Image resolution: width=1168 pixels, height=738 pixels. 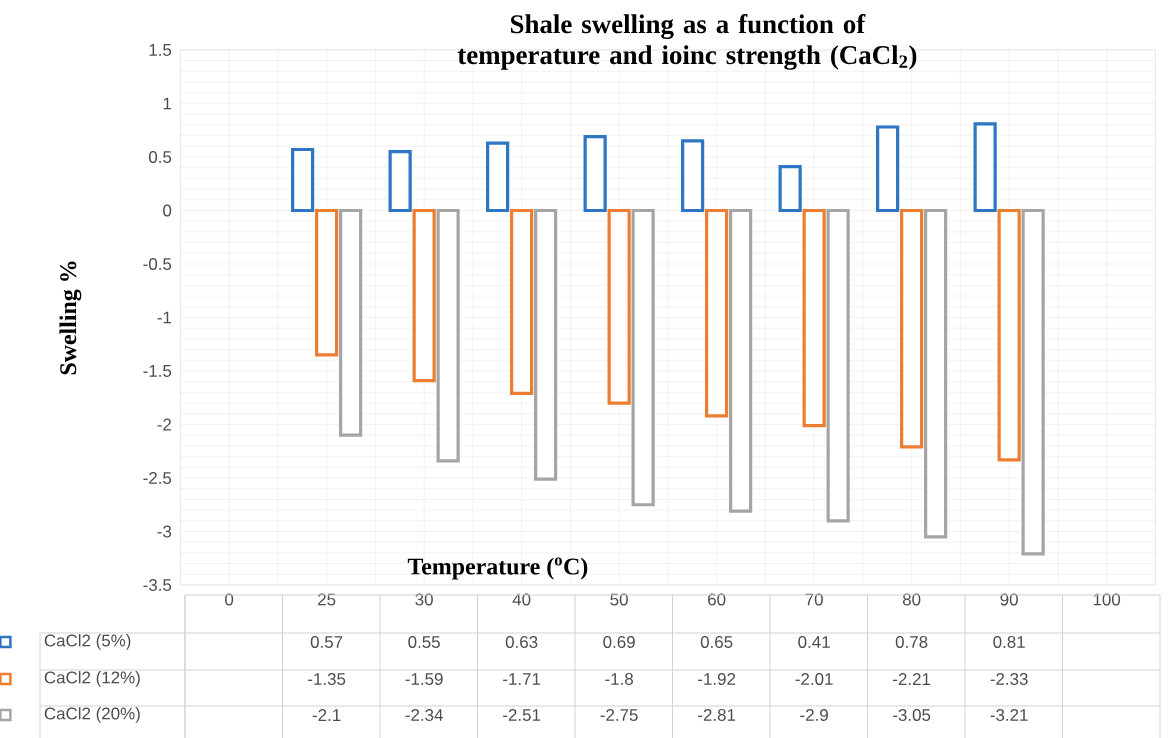 I want to click on data-label: -1.59, so click(x=424, y=678).